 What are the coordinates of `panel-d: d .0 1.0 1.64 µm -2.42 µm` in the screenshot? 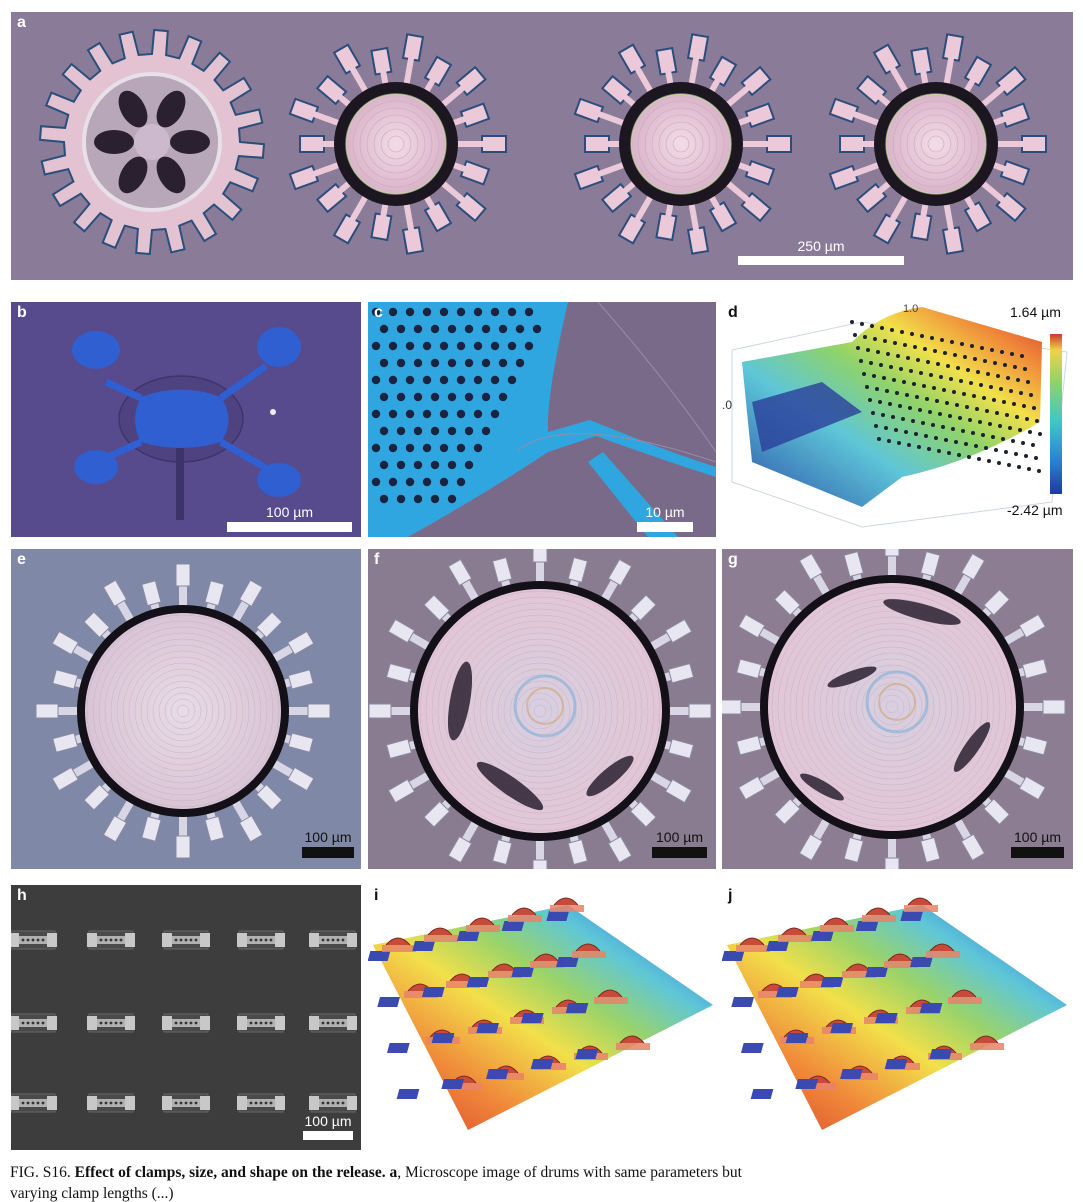 It's located at (897, 419).